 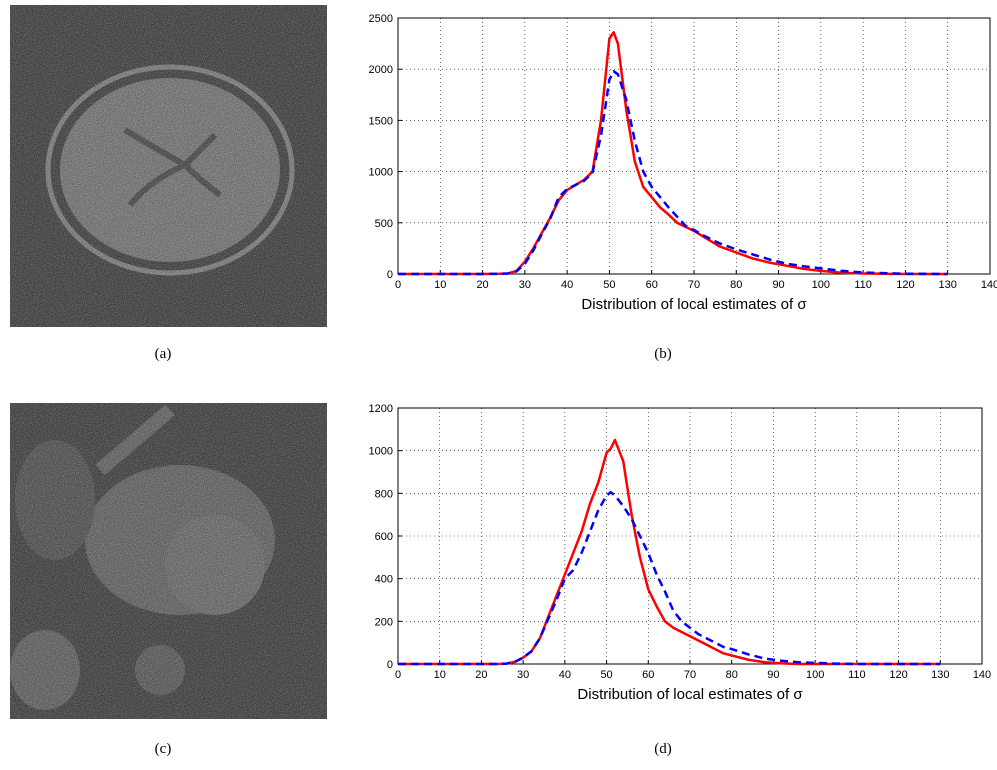 I want to click on y-tick-label: 1500, so click(x=381, y=121).